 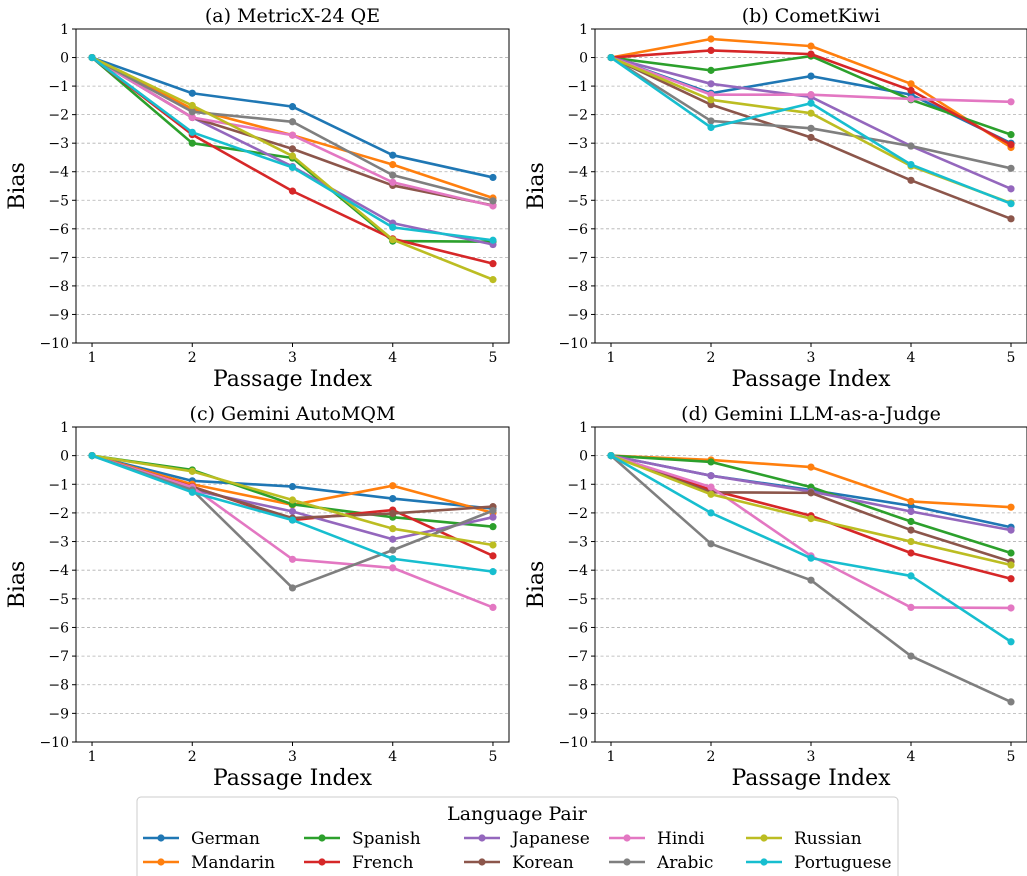 I want to click on series-line-russian, so click(x=811, y=510).